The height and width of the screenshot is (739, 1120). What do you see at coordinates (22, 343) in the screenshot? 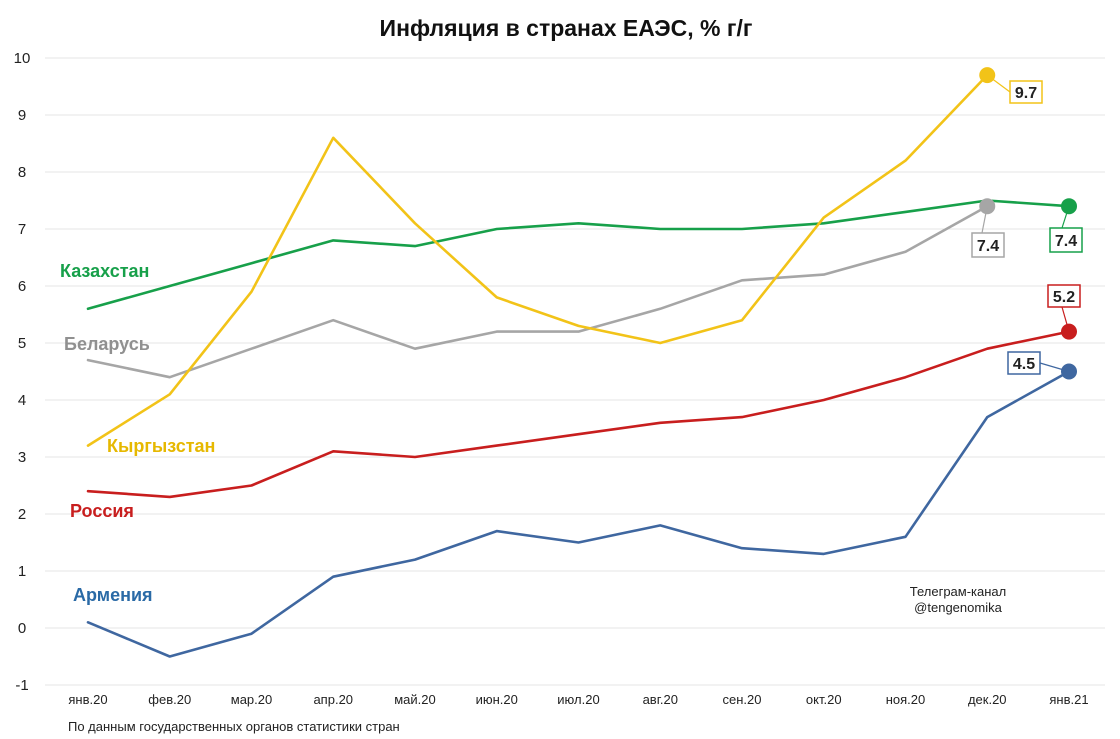
I see `y-tick-label: 5` at bounding box center [22, 343].